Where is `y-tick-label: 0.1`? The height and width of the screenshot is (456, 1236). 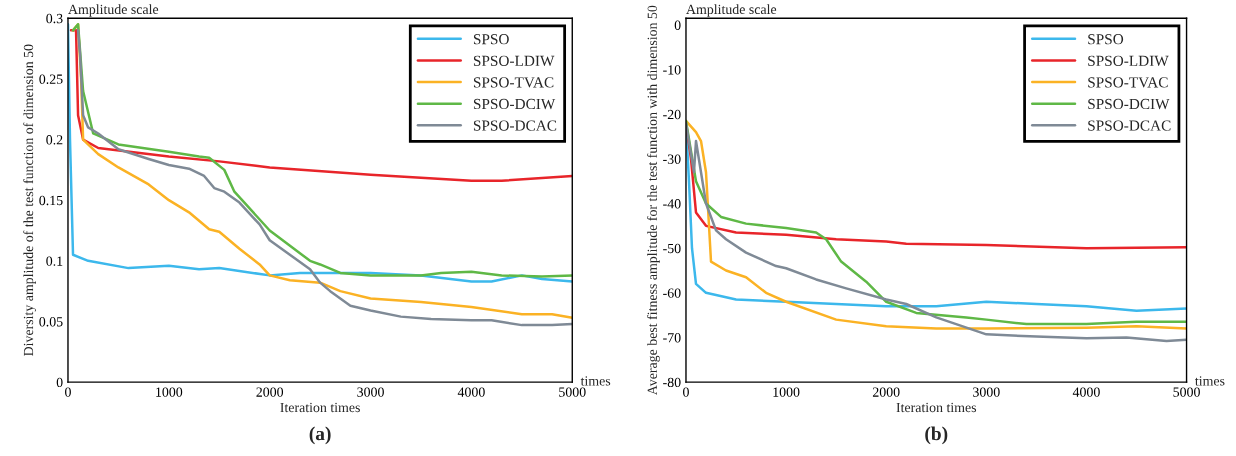 y-tick-label: 0.1 is located at coordinates (54, 261).